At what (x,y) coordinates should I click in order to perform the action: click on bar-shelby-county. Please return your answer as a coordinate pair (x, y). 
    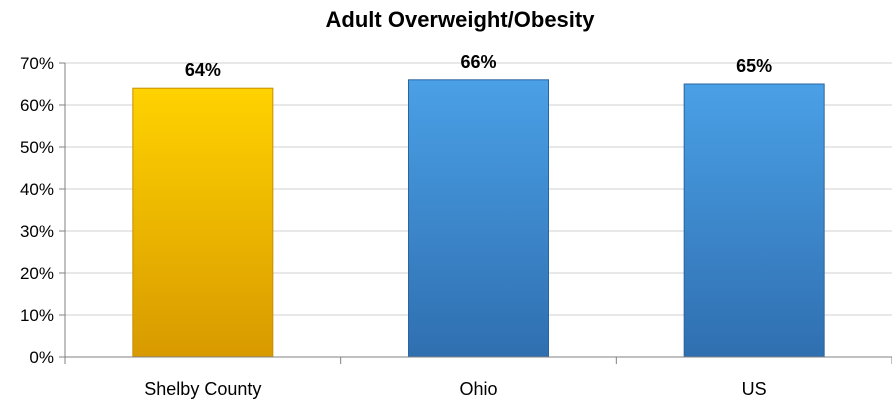
    Looking at the image, I should click on (203, 222).